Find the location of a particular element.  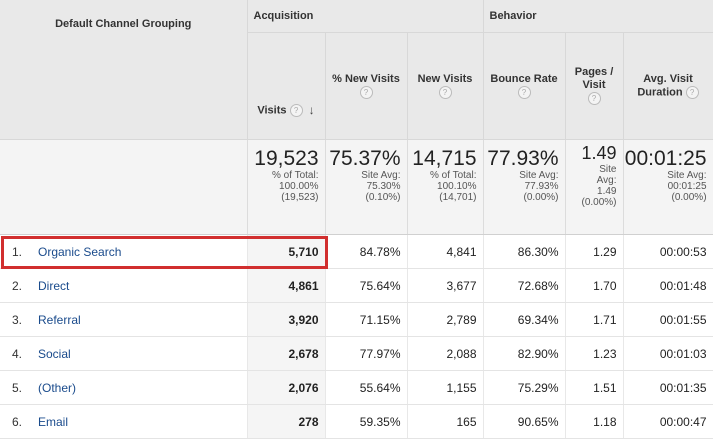

channel-link-email: Email is located at coordinates (53, 421).